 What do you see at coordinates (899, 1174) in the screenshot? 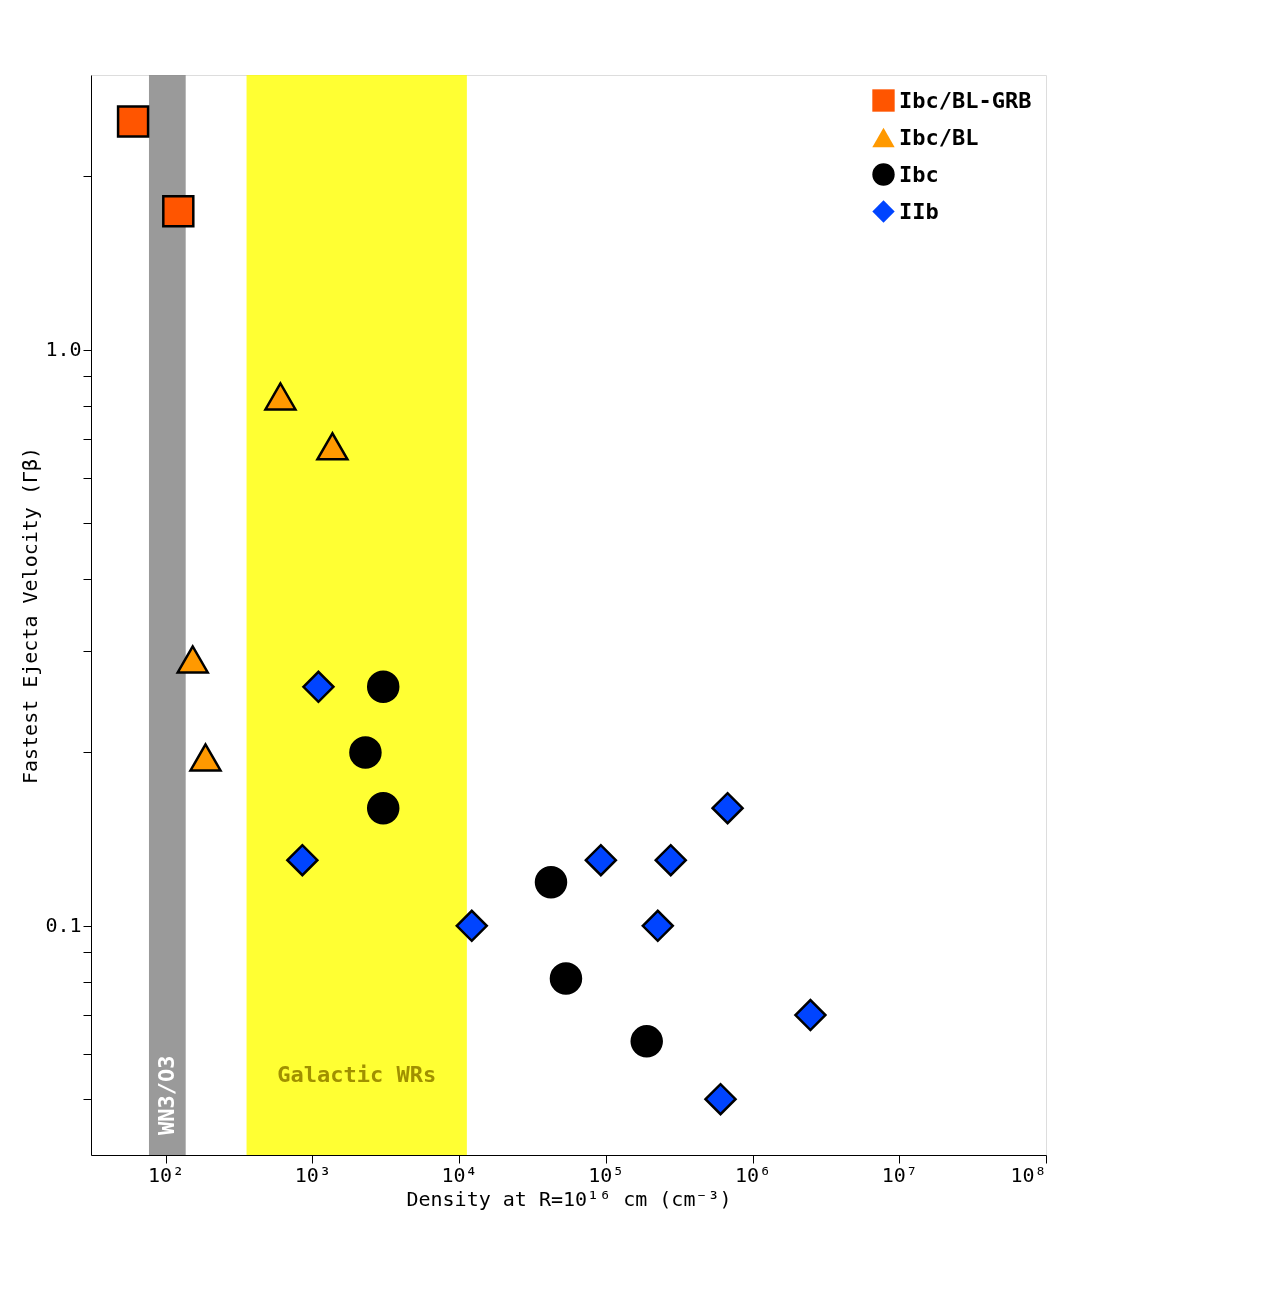
I see `x-tick-label: 10⁷` at bounding box center [899, 1174].